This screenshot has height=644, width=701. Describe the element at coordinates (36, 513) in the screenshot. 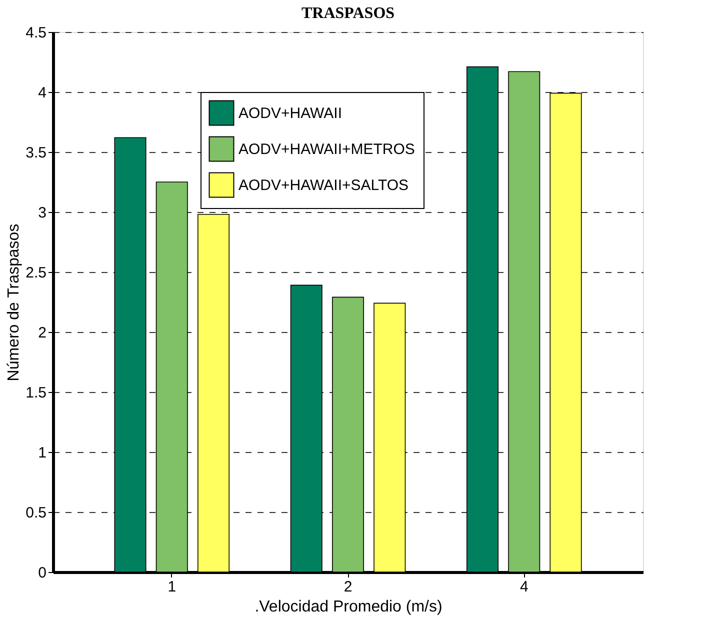

I see `y-tick-label: 0.5` at that location.